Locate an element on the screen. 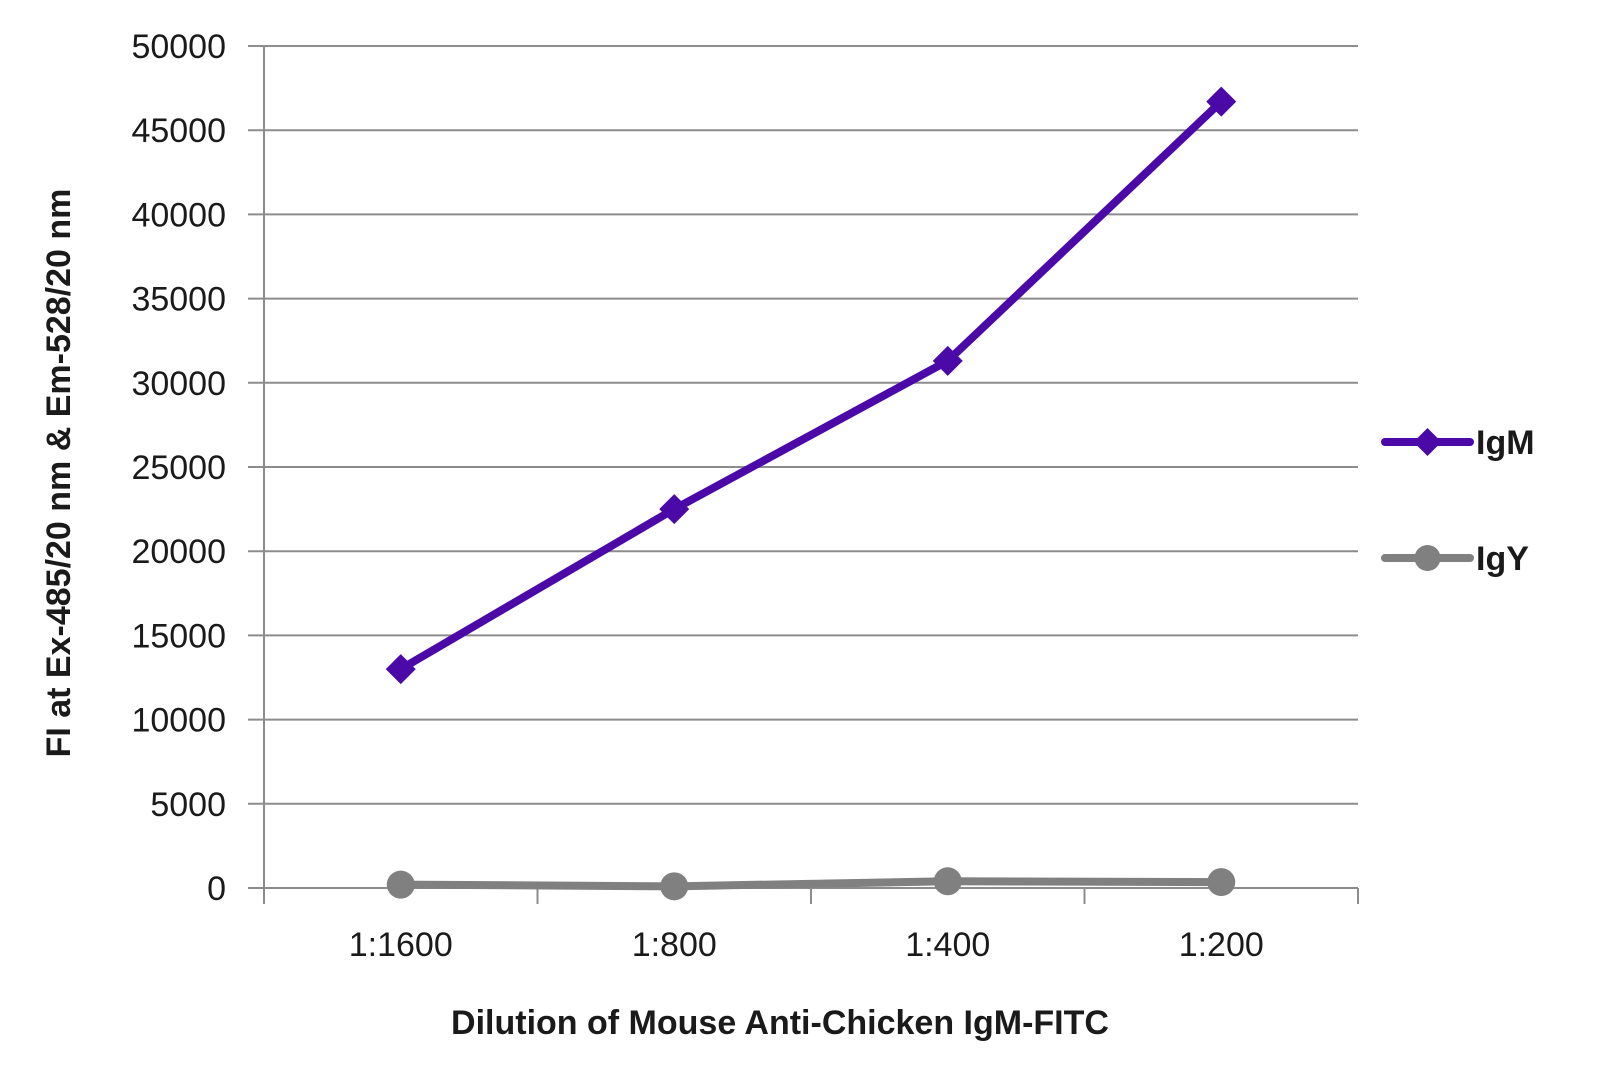 This screenshot has height=1069, width=1609. y-tick-label: 50000 is located at coordinates (178, 47).